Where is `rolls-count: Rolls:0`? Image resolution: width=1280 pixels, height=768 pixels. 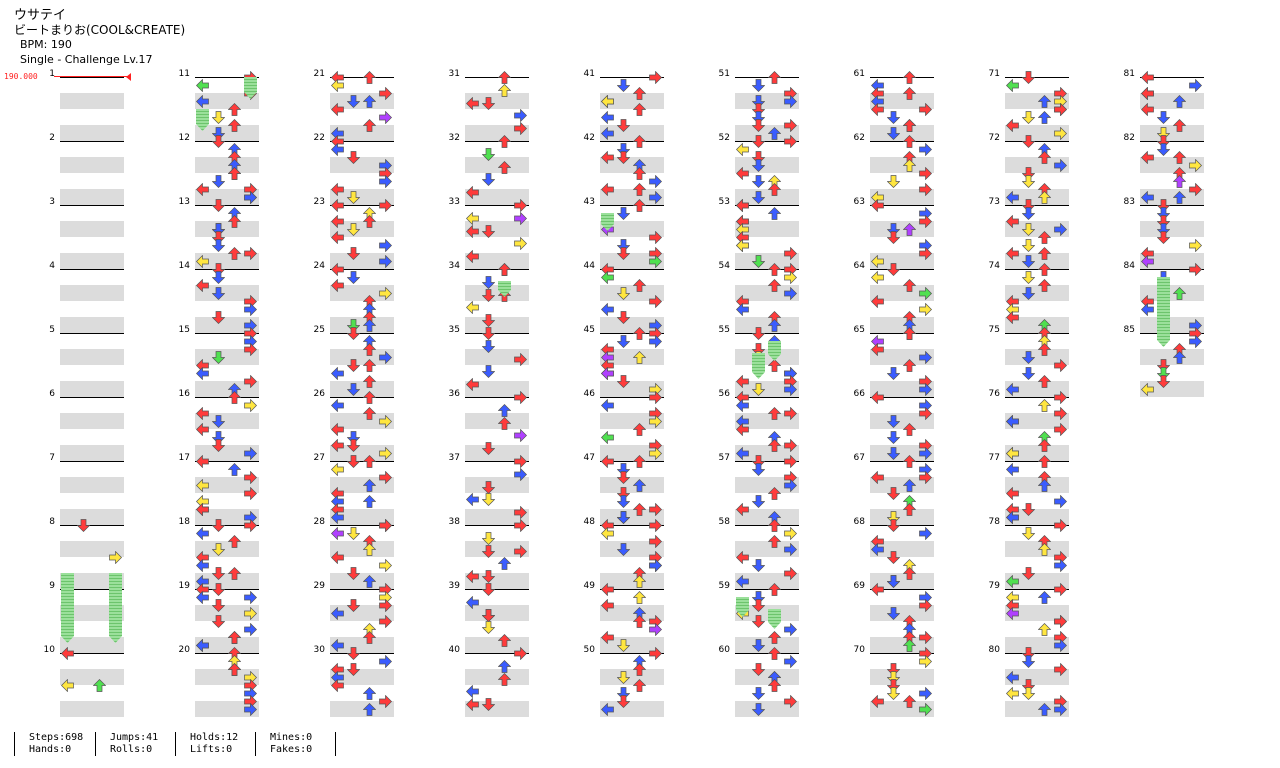 rolls-count: Rolls:0 is located at coordinates (131, 749).